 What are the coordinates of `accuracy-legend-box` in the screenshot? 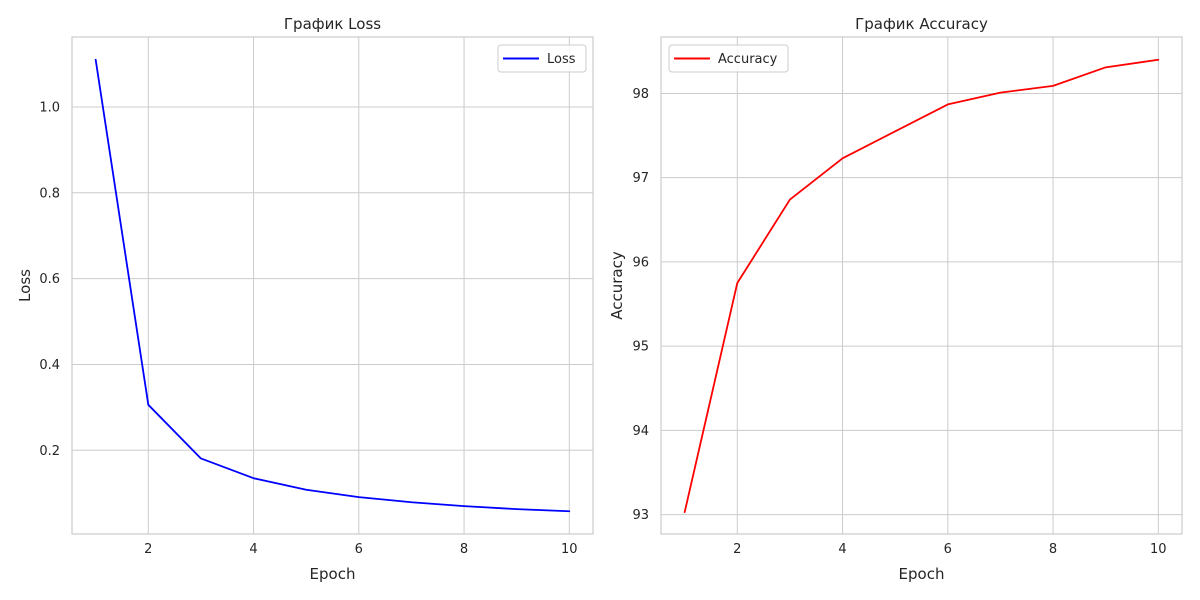 It's located at (728, 58).